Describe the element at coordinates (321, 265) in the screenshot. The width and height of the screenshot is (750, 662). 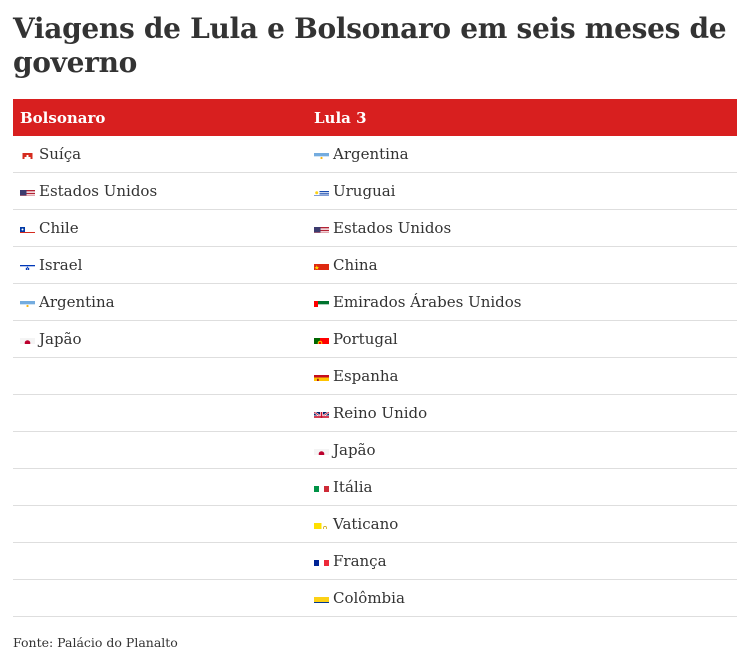
I see `china-flag-icon` at that location.